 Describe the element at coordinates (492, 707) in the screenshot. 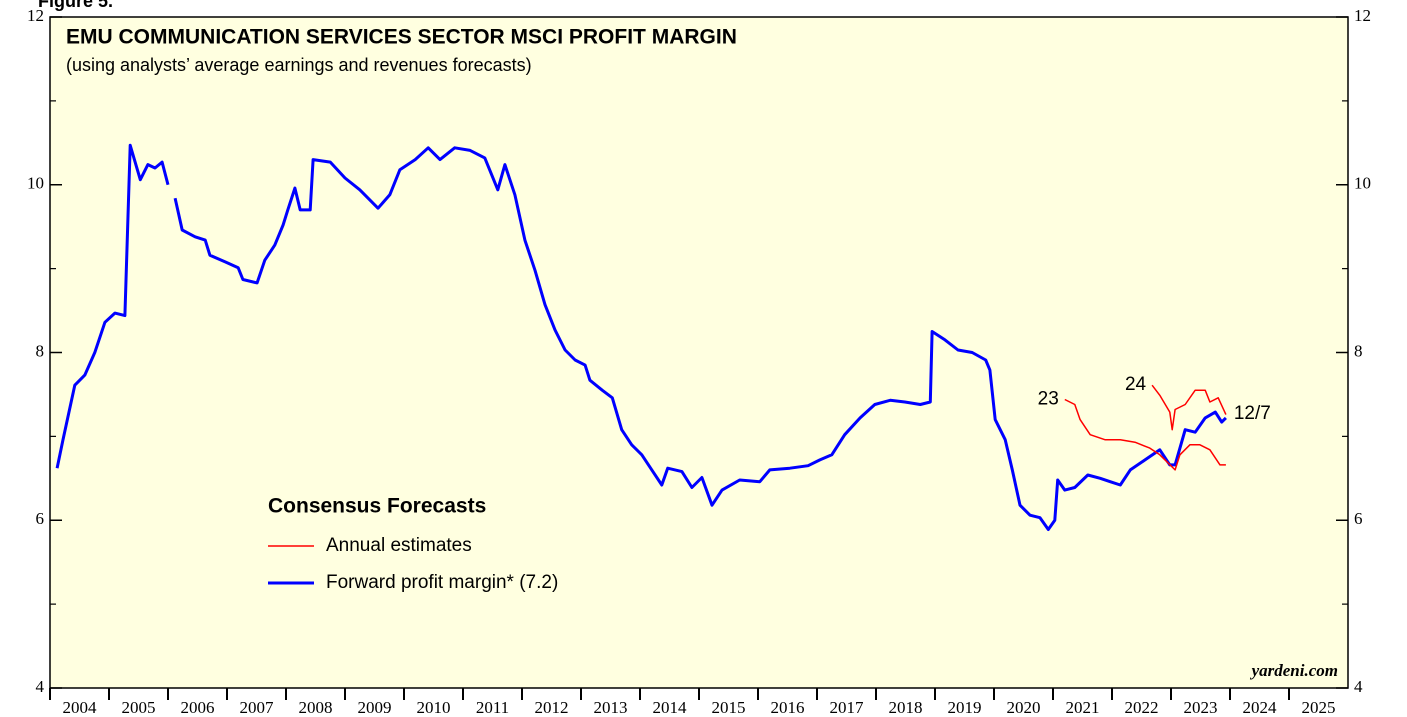

I see `x-tick-label: 2011` at that location.